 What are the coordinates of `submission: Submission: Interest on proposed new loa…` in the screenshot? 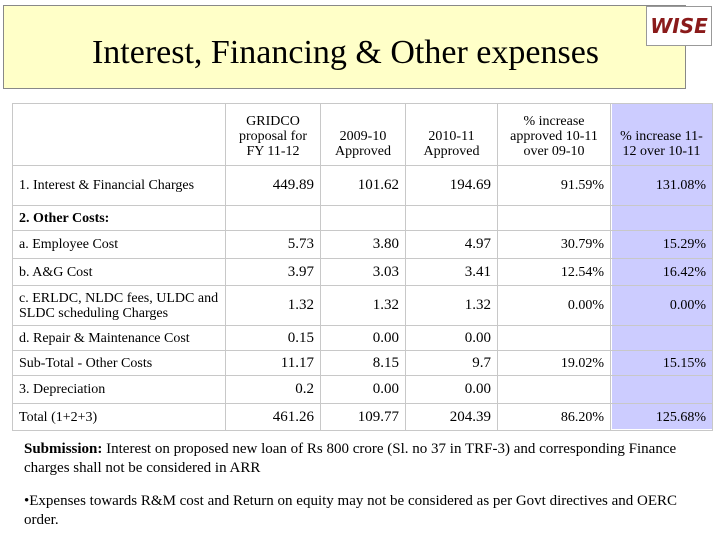 It's located at (369, 459).